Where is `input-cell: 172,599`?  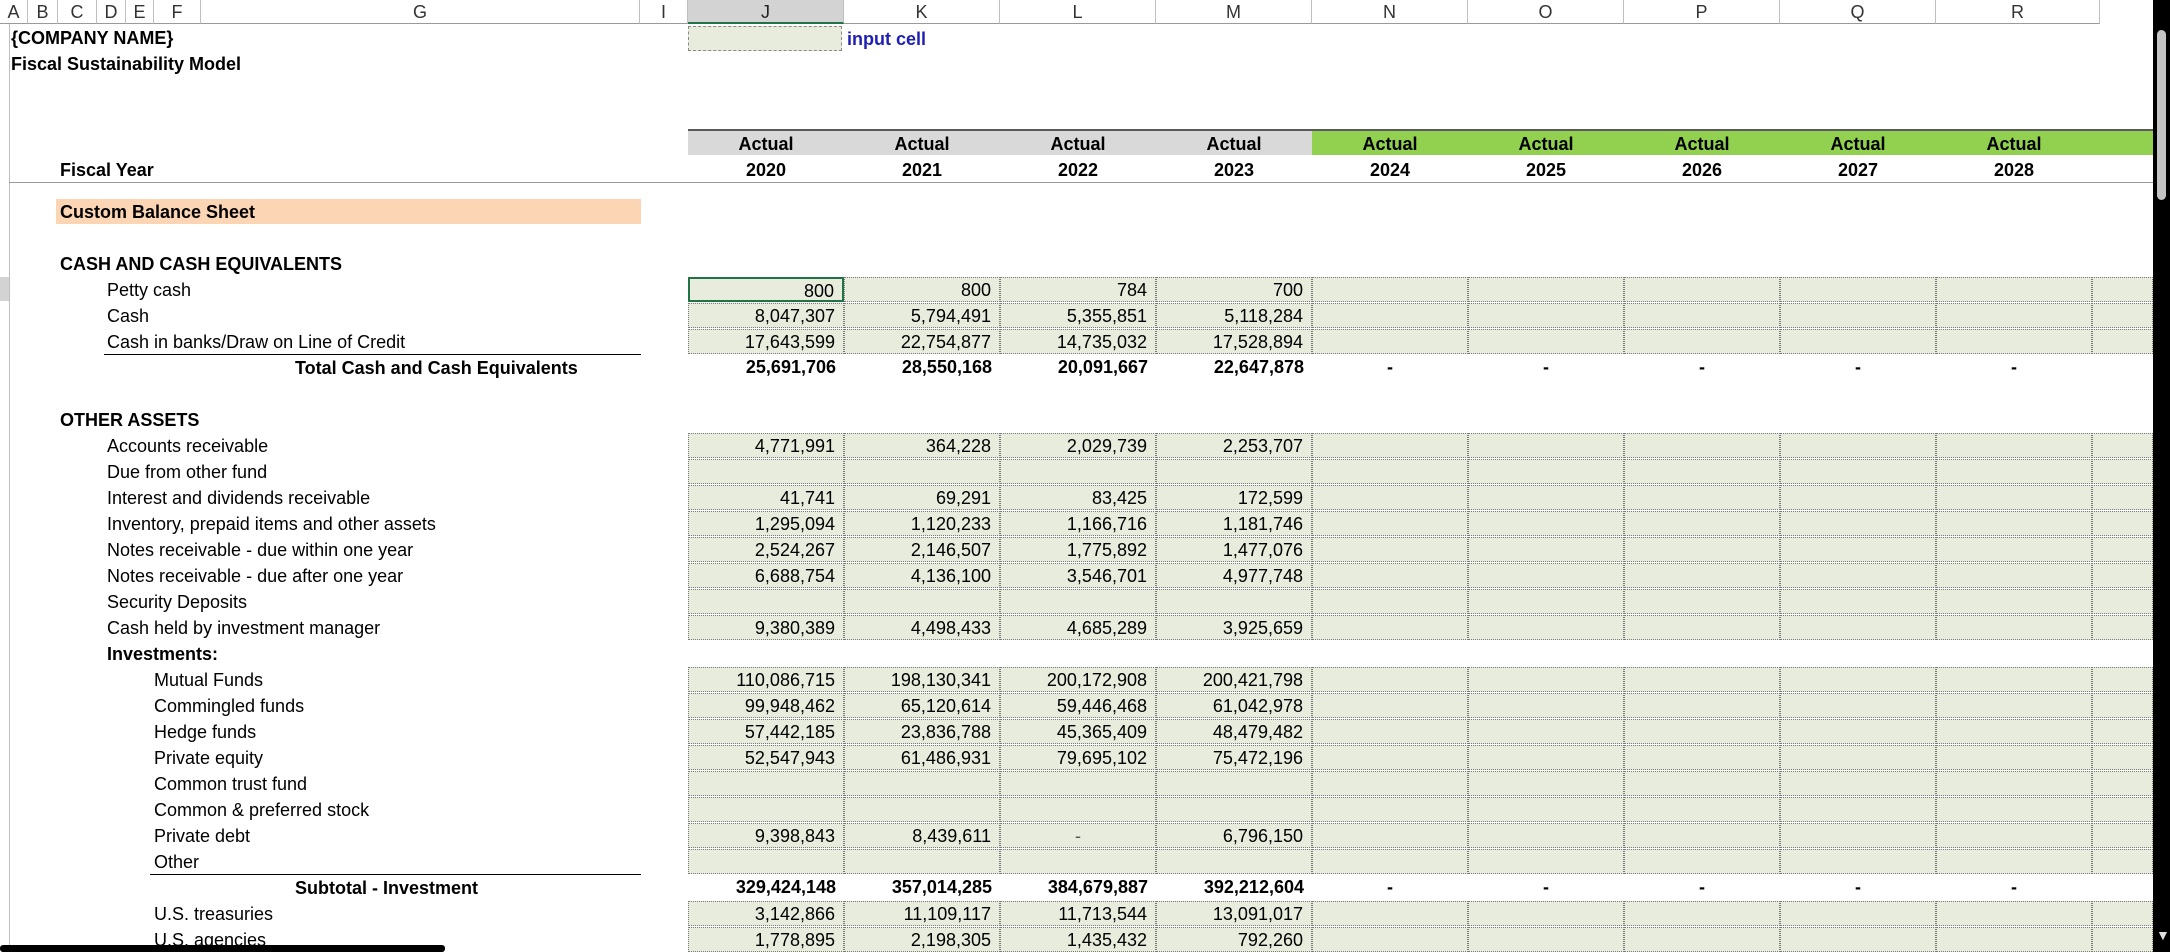 input-cell: 172,599 is located at coordinates (1234, 497).